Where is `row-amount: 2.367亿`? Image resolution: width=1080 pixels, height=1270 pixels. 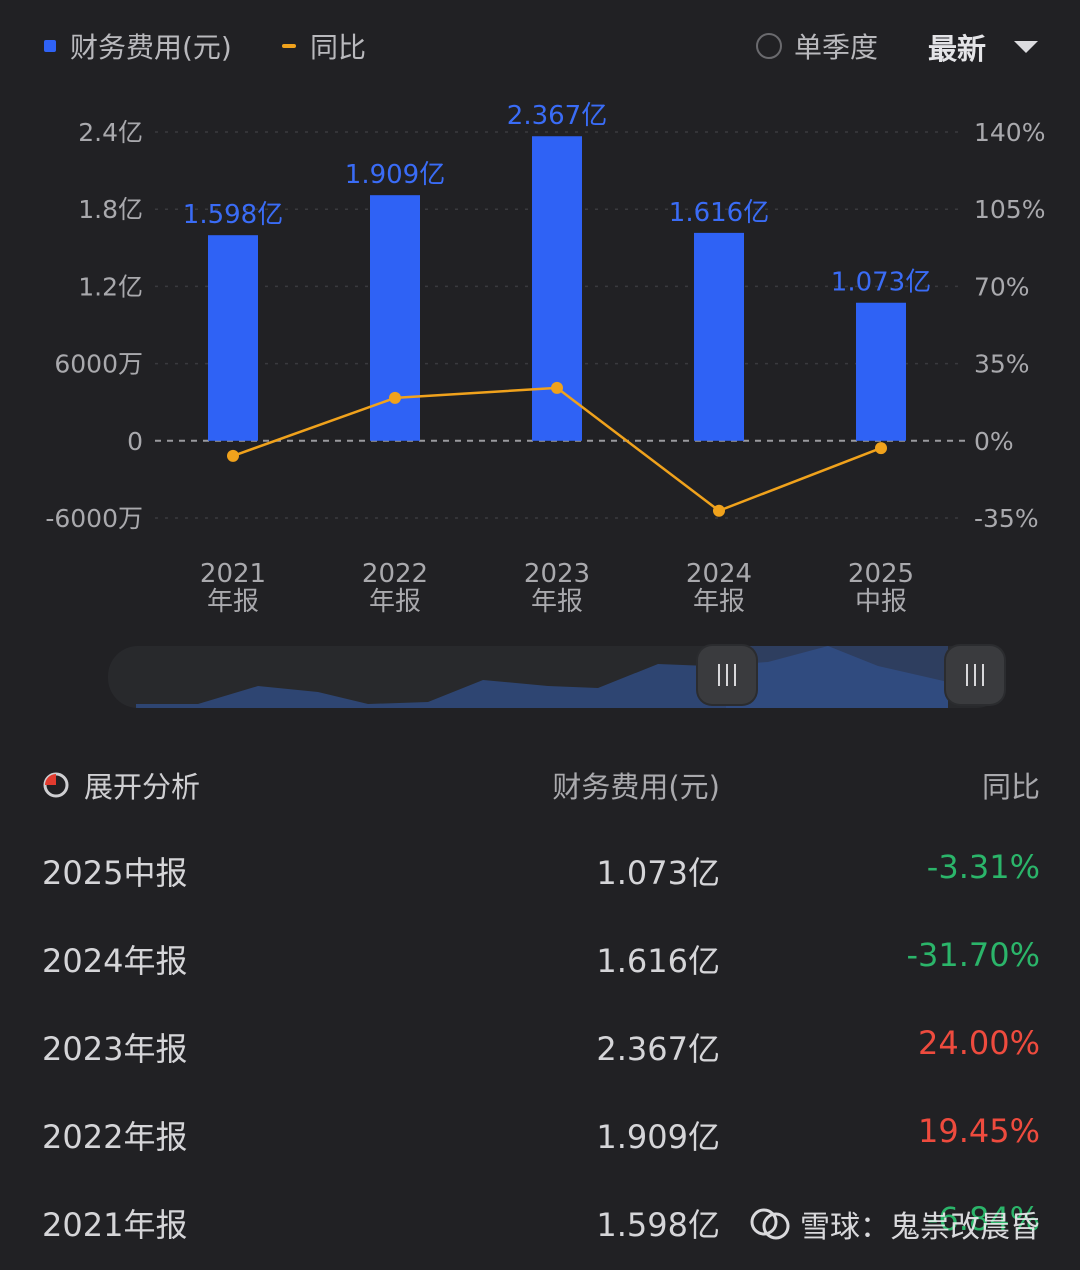
row-amount: 2.367亿 is located at coordinates (658, 1049).